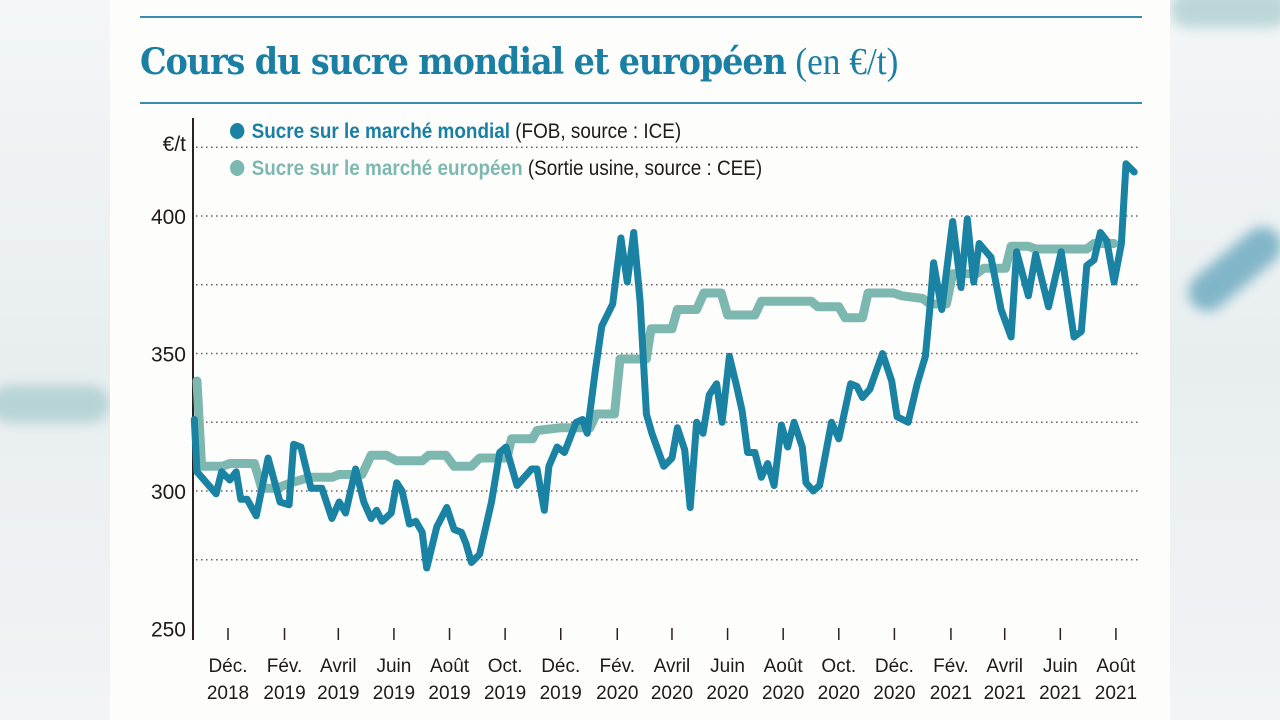  Describe the element at coordinates (598, 131) in the screenshot. I see `legend-world-note: (FOB, source : ICE)` at that location.